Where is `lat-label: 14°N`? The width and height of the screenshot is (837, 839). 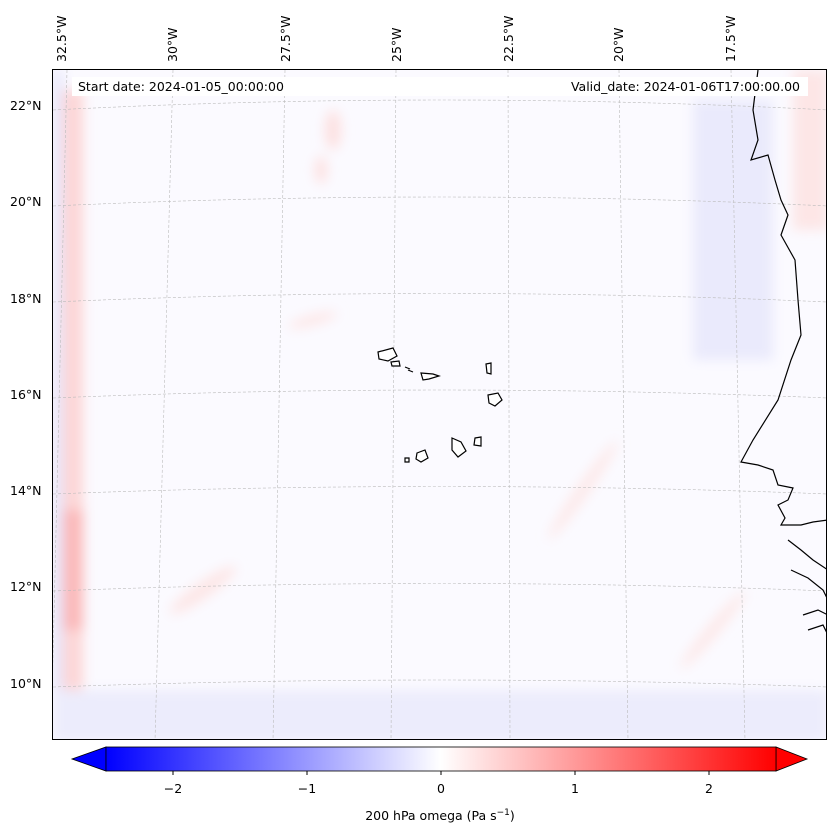
lat-label: 14°N is located at coordinates (26, 490).